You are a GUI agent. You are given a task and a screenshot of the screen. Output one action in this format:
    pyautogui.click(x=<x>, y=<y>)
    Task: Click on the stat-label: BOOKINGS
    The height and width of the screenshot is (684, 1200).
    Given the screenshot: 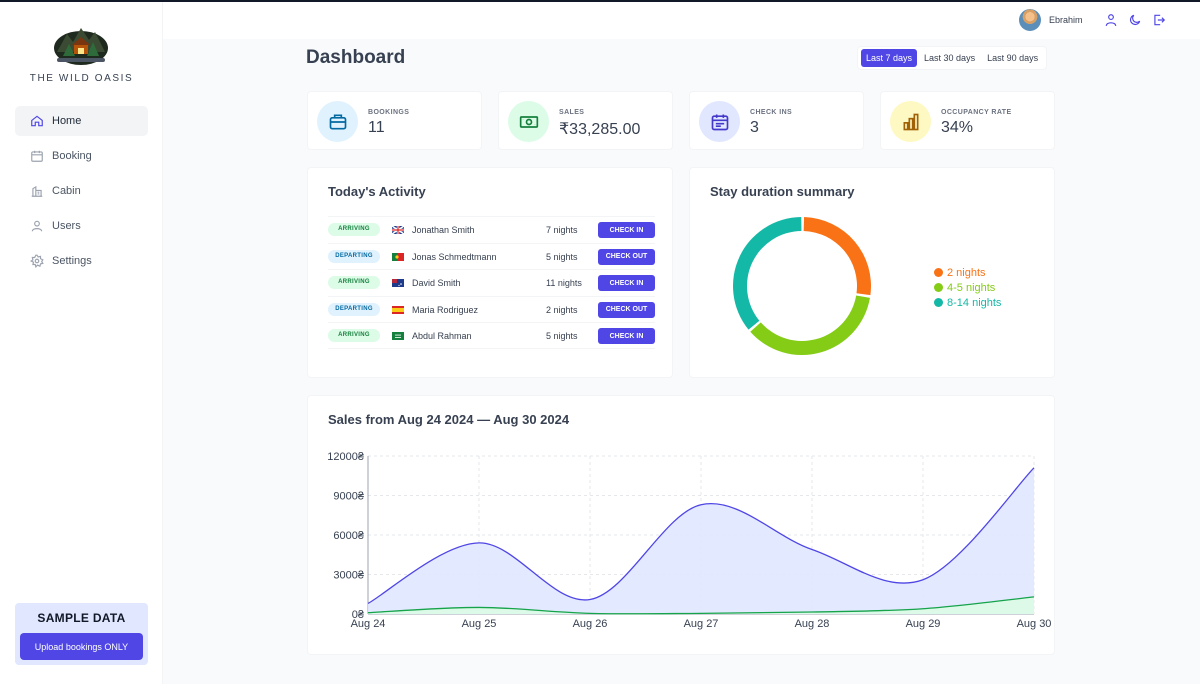 What is the action you would take?
    pyautogui.click(x=389, y=112)
    